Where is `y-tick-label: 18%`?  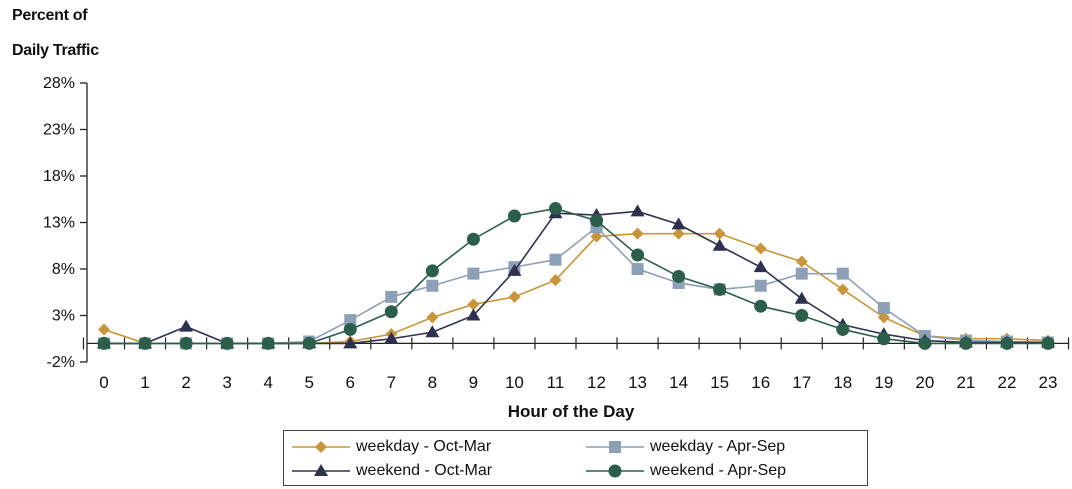
y-tick-label: 18% is located at coordinates (59, 176).